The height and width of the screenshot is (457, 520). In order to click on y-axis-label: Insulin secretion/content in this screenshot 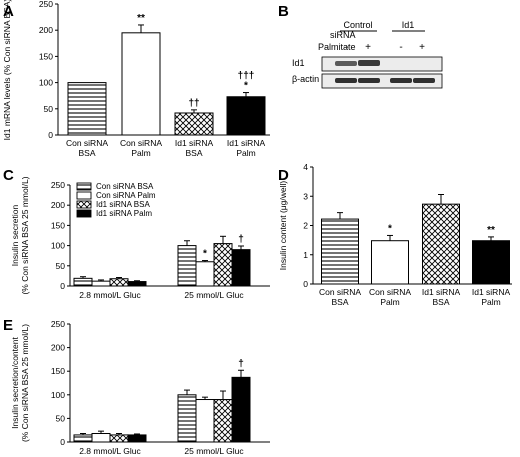, I will do `click(15, 383)`.